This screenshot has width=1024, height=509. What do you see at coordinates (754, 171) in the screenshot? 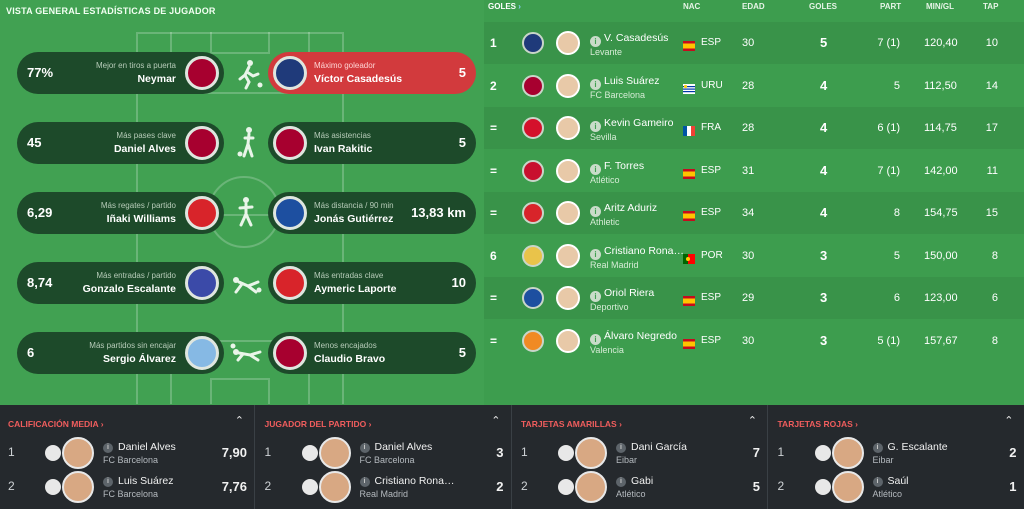
I see `table-row: = i F. Torres Atlético ESP 31 4 7 (1) 142,00 11` at bounding box center [754, 171].